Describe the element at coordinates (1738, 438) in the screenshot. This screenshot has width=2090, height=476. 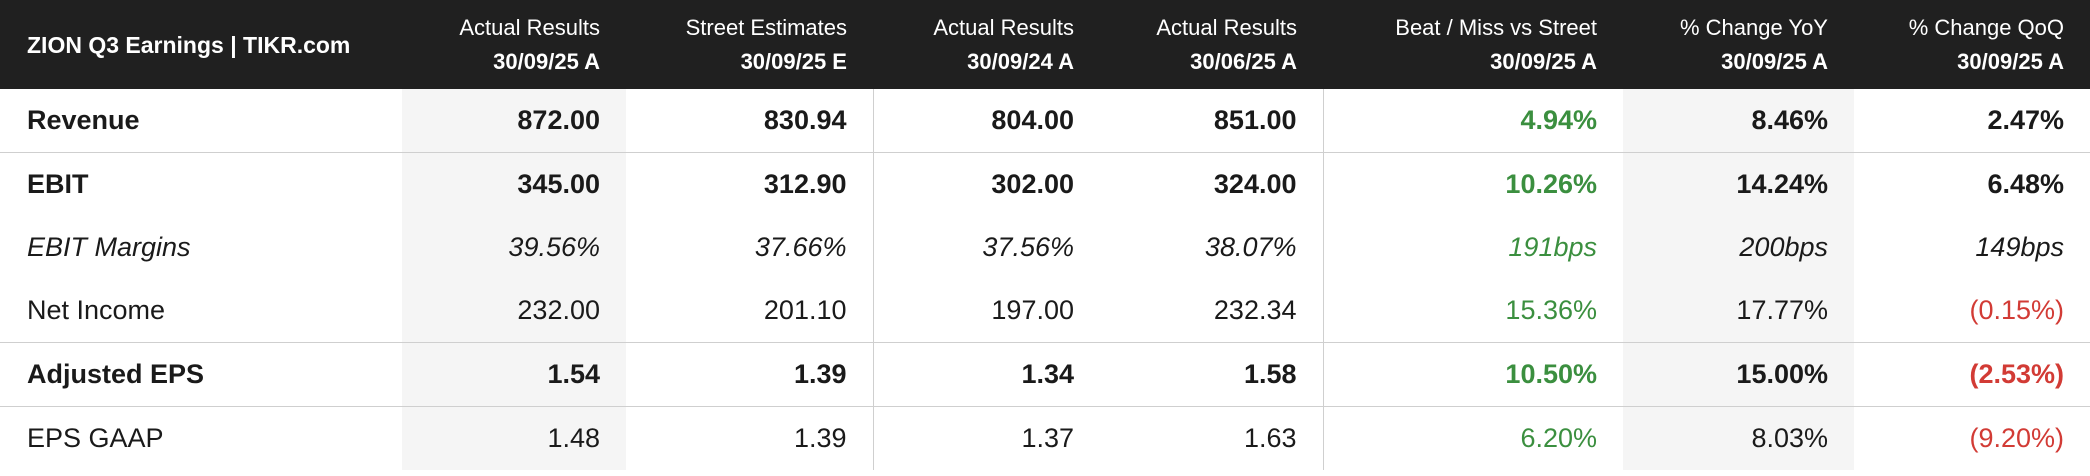
I see `table-cell: 8.03%` at that location.